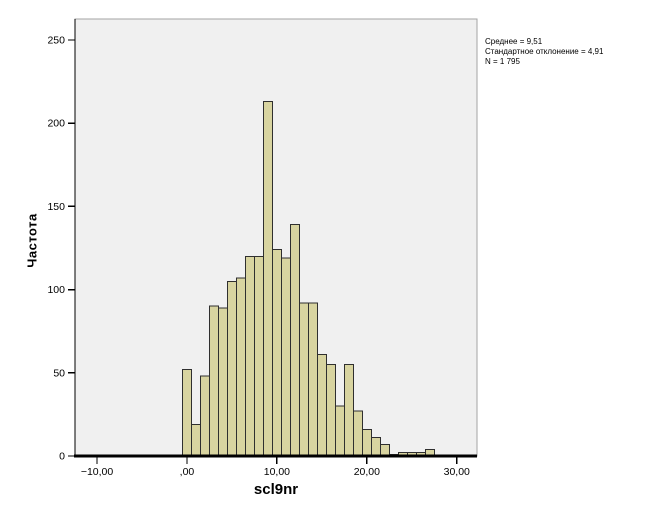  Describe the element at coordinates (59, 373) in the screenshot. I see `y-tick-label: 50` at that location.